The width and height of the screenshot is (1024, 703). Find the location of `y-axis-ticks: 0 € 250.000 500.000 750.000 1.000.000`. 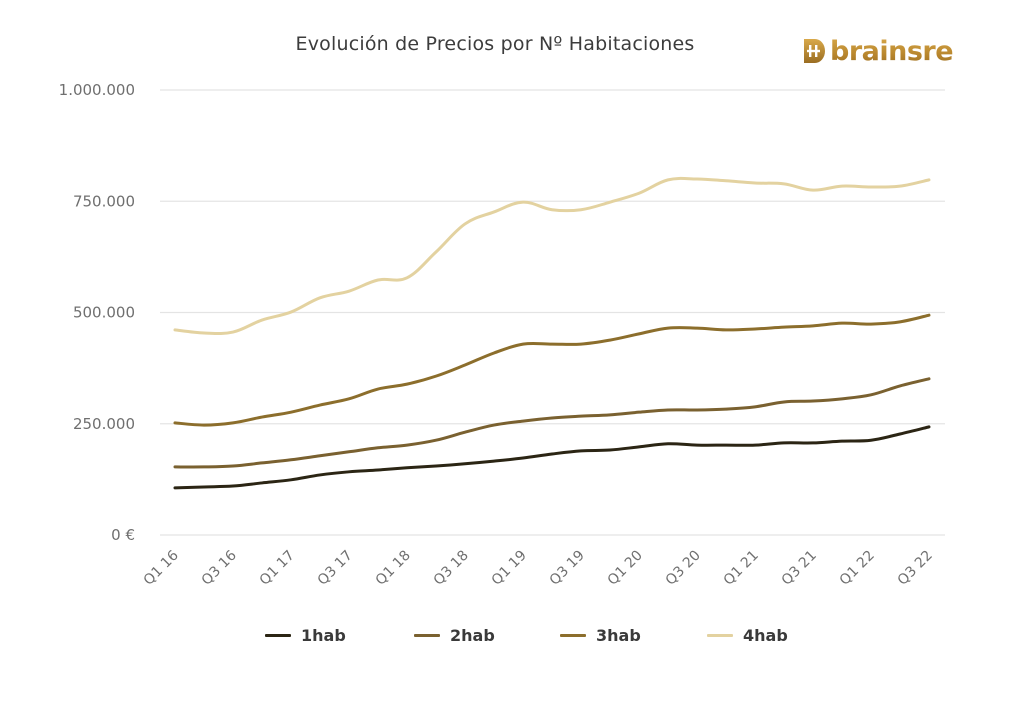

y-axis-ticks: 0 € 250.000 500.000 750.000 1.000.000 is located at coordinates (97, 312).